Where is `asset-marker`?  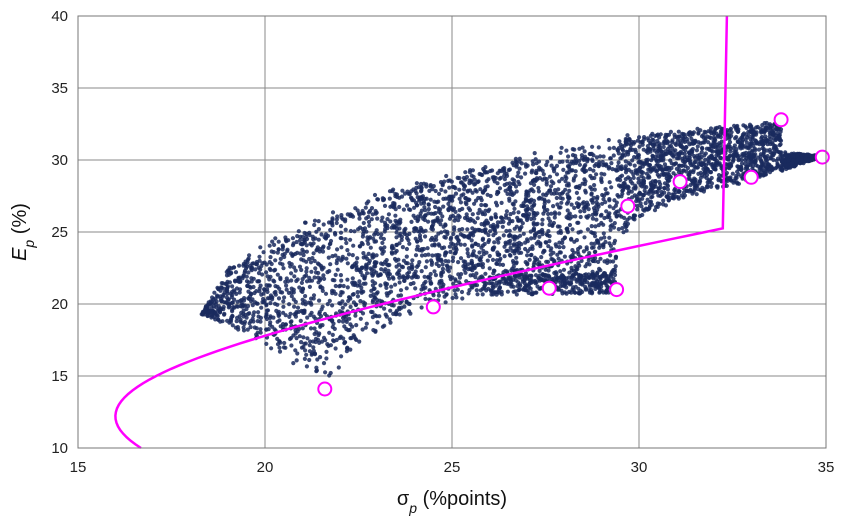
asset-marker is located at coordinates (628, 206).